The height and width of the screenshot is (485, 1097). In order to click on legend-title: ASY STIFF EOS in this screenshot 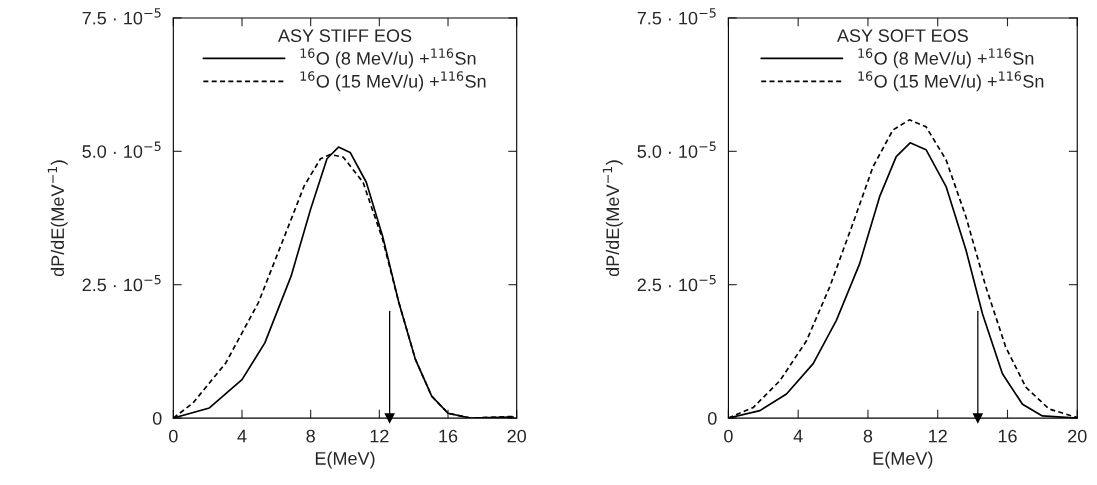, I will do `click(344, 36)`.